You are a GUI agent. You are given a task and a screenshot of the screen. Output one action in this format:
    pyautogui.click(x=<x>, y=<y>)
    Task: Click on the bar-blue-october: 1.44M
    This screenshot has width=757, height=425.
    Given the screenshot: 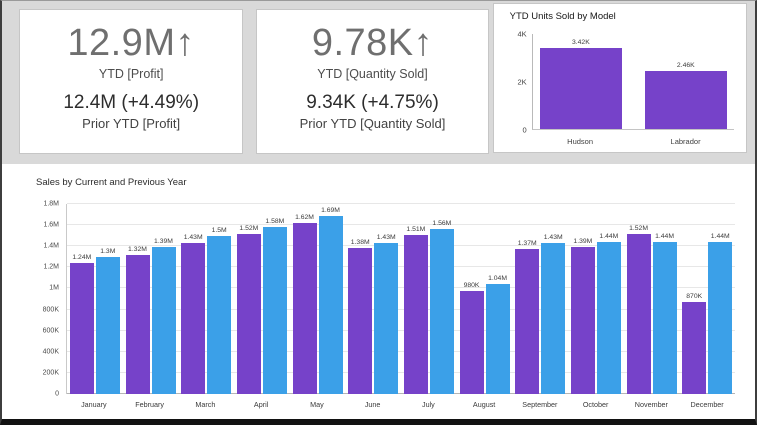 What is the action you would take?
    pyautogui.click(x=608, y=313)
    